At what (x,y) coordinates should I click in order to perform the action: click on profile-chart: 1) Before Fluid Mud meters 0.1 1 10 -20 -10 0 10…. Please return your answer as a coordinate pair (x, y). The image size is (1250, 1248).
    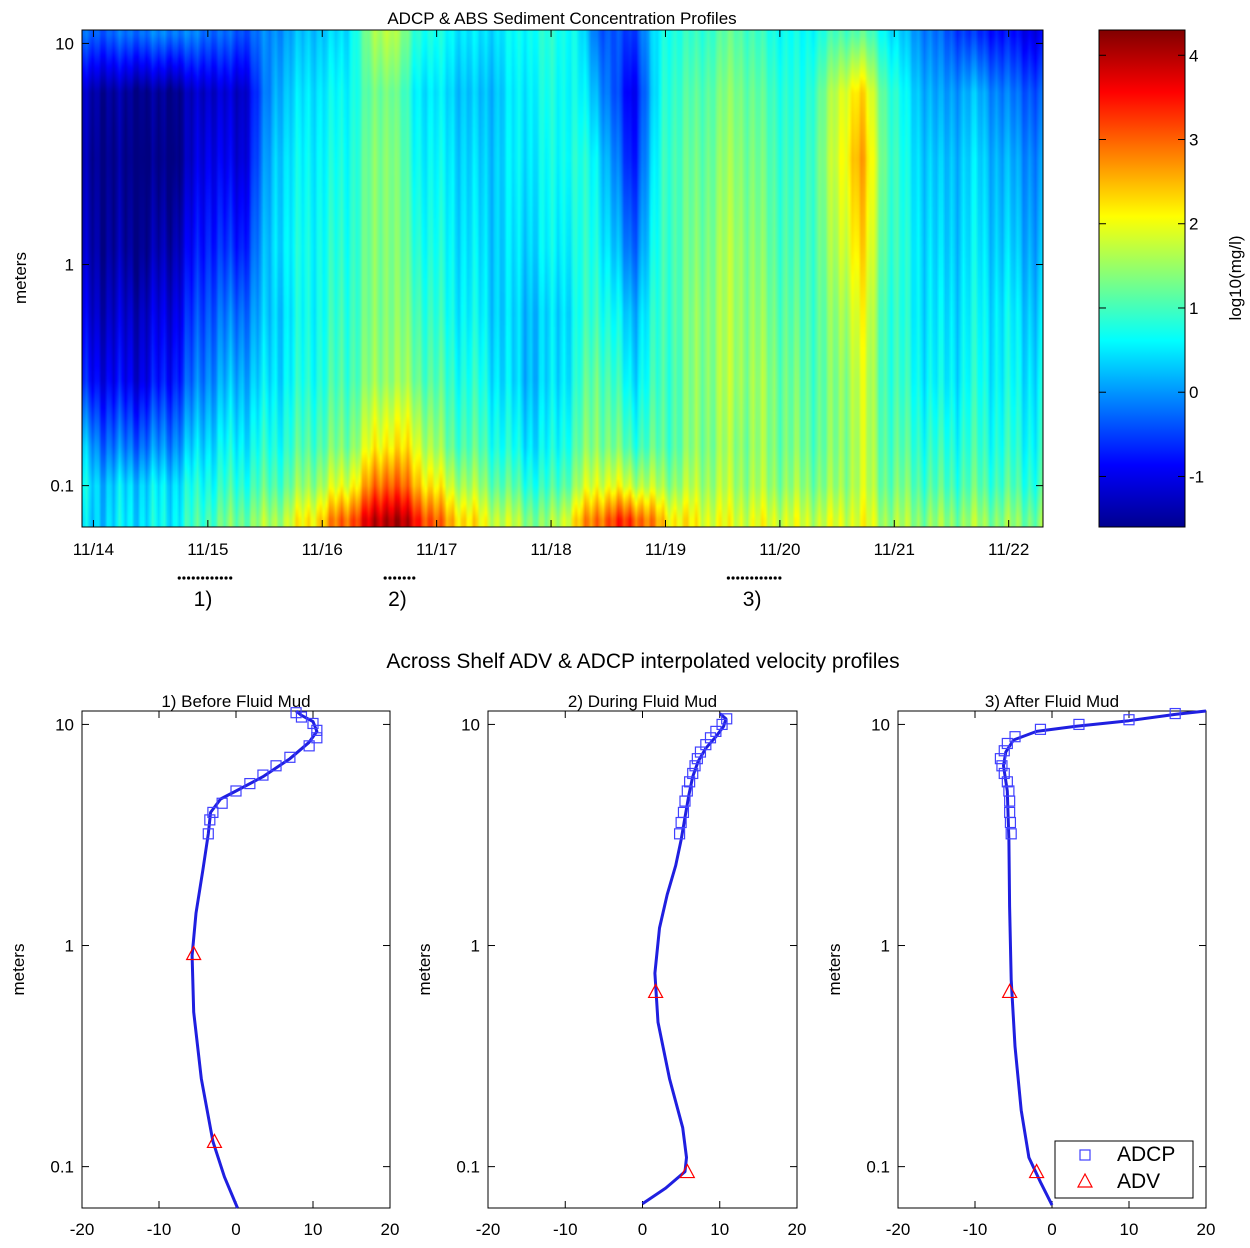
    Looking at the image, I should click on (204, 965).